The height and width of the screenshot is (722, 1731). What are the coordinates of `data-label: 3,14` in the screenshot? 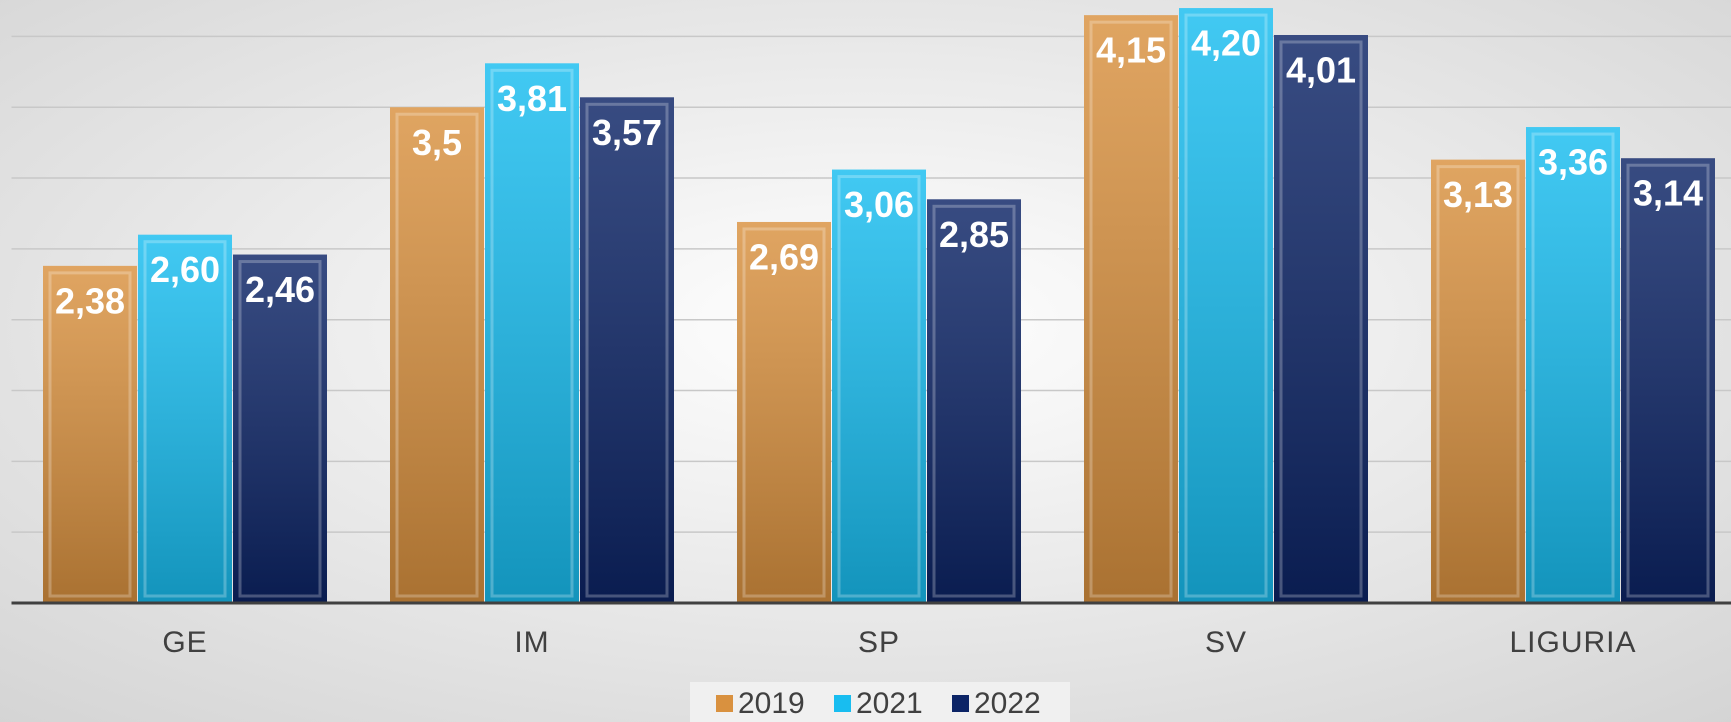 It's located at (1668, 193).